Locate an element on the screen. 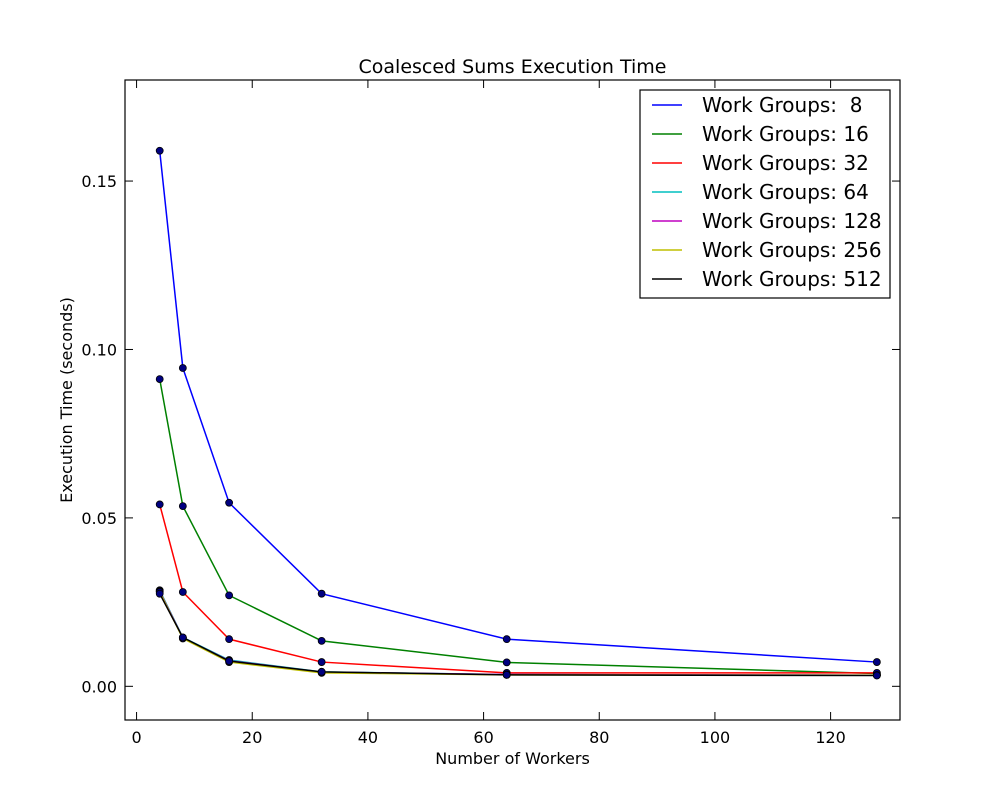 The image size is (1000, 800). y-tick-label: 0.10 is located at coordinates (99, 349).